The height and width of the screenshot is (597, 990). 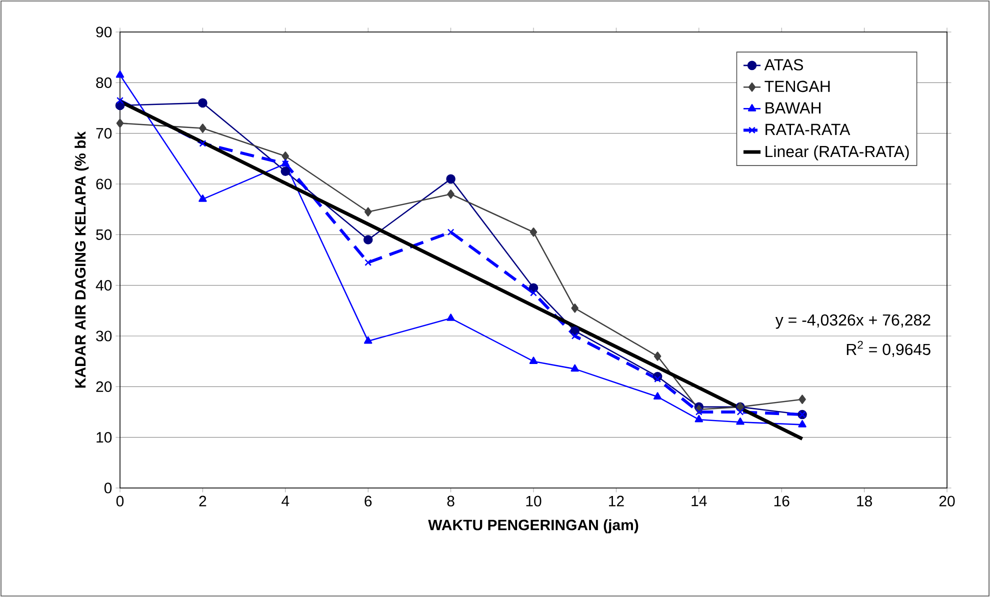 I want to click on annotation: y = -4,0326x + 76,282, so click(x=852, y=321).